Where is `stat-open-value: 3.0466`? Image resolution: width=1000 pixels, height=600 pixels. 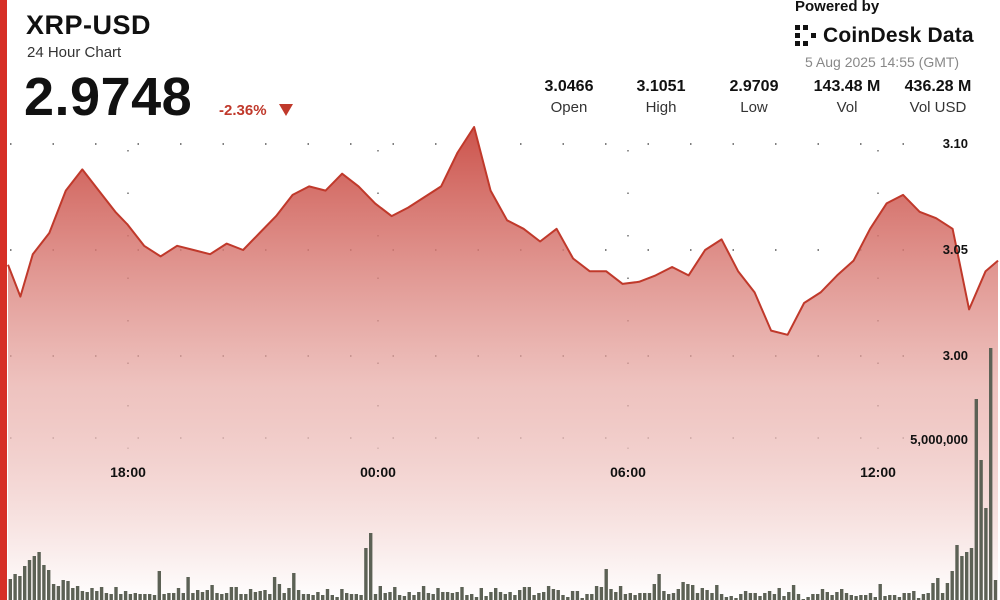
stat-open-value: 3.0466 is located at coordinates (569, 86).